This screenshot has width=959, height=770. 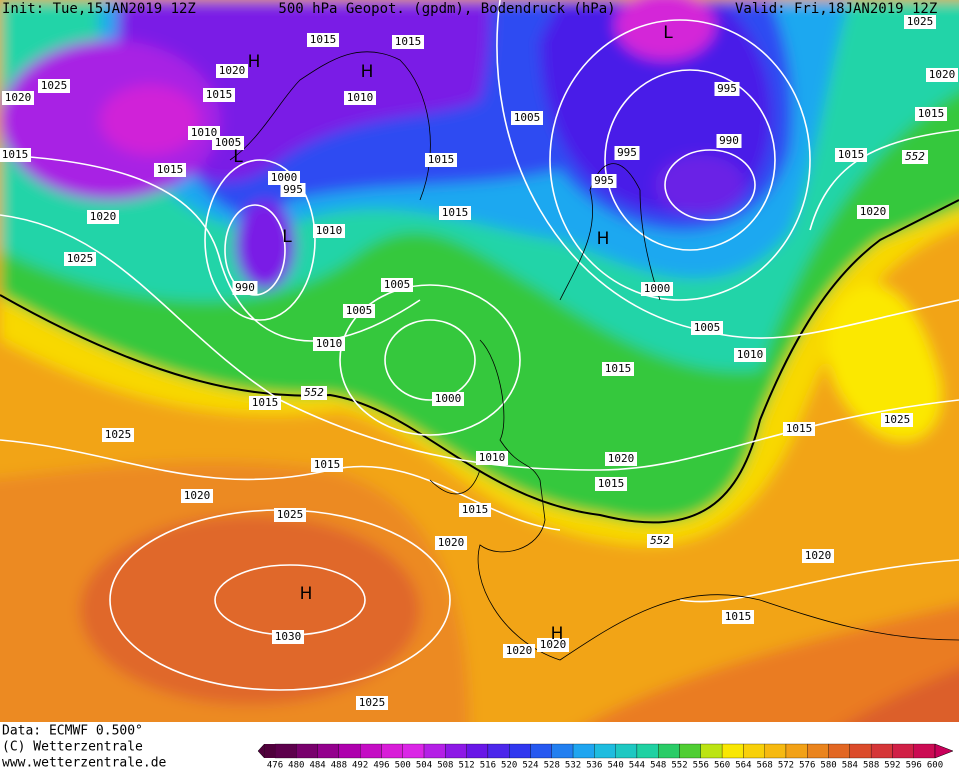 I want to click on data-source: Data: ECMWF 0.500°, so click(x=72, y=731).